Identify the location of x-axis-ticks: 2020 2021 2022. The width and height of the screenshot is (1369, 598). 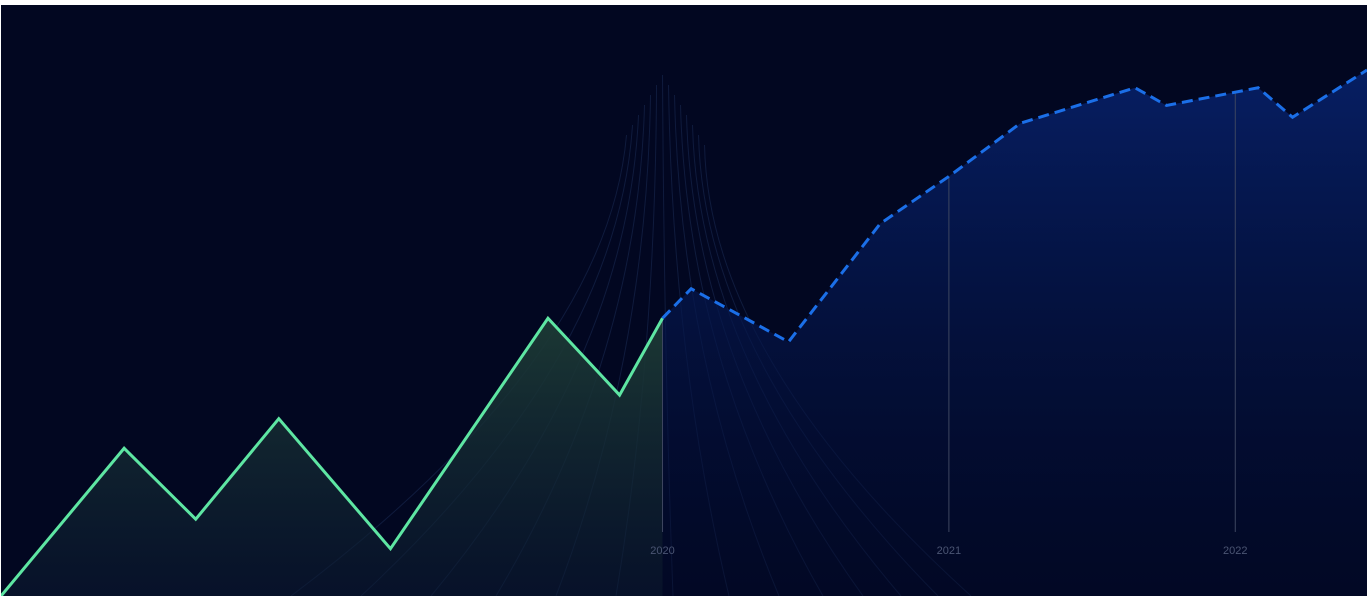
(948, 551).